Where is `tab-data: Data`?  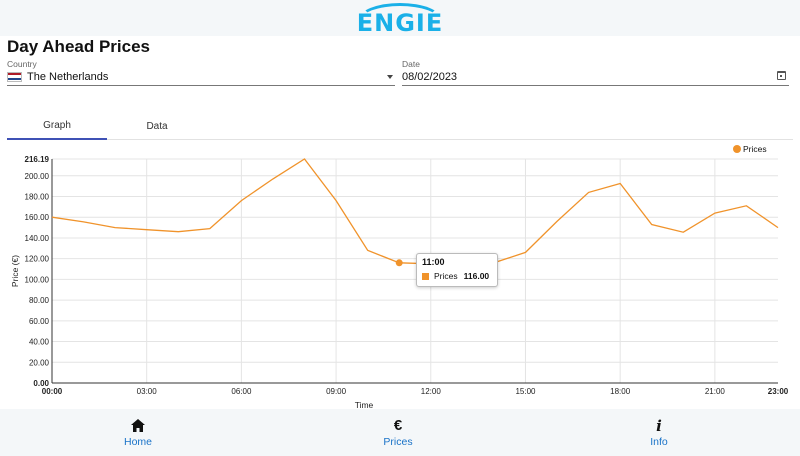 tab-data: Data is located at coordinates (157, 126).